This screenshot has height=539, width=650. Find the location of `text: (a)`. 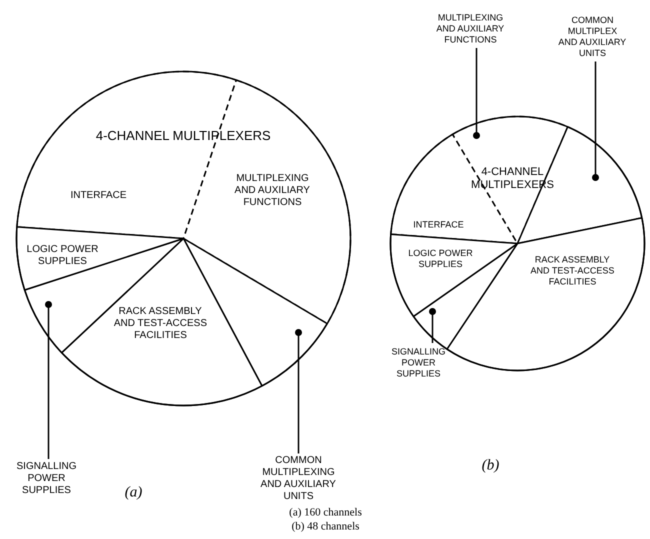

text: (a) is located at coordinates (133, 492).